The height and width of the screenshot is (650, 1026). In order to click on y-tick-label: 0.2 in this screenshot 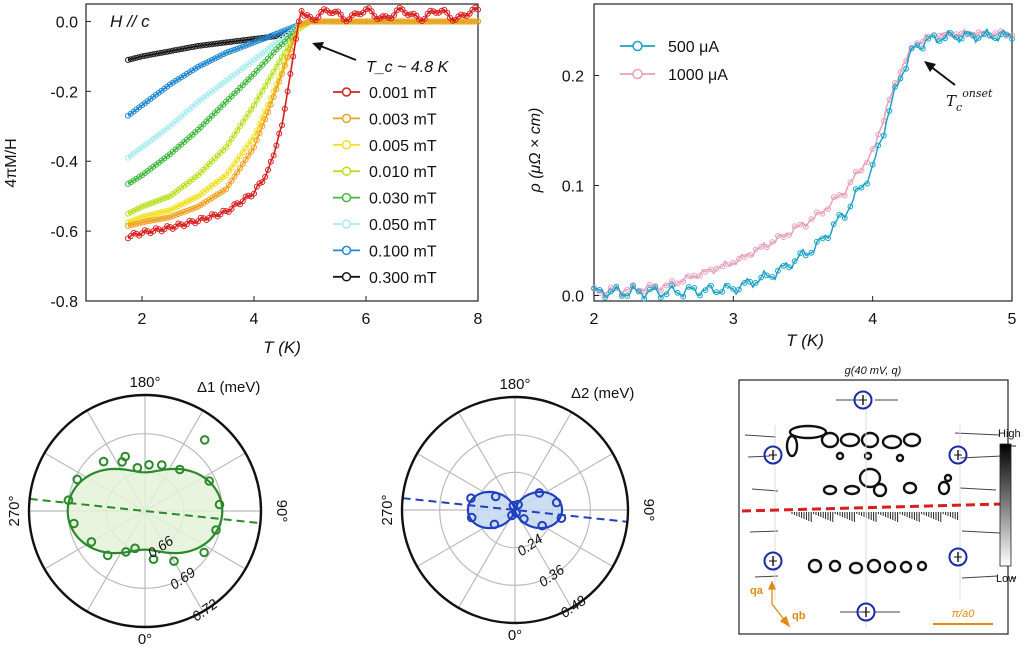, I will do `click(573, 77)`.